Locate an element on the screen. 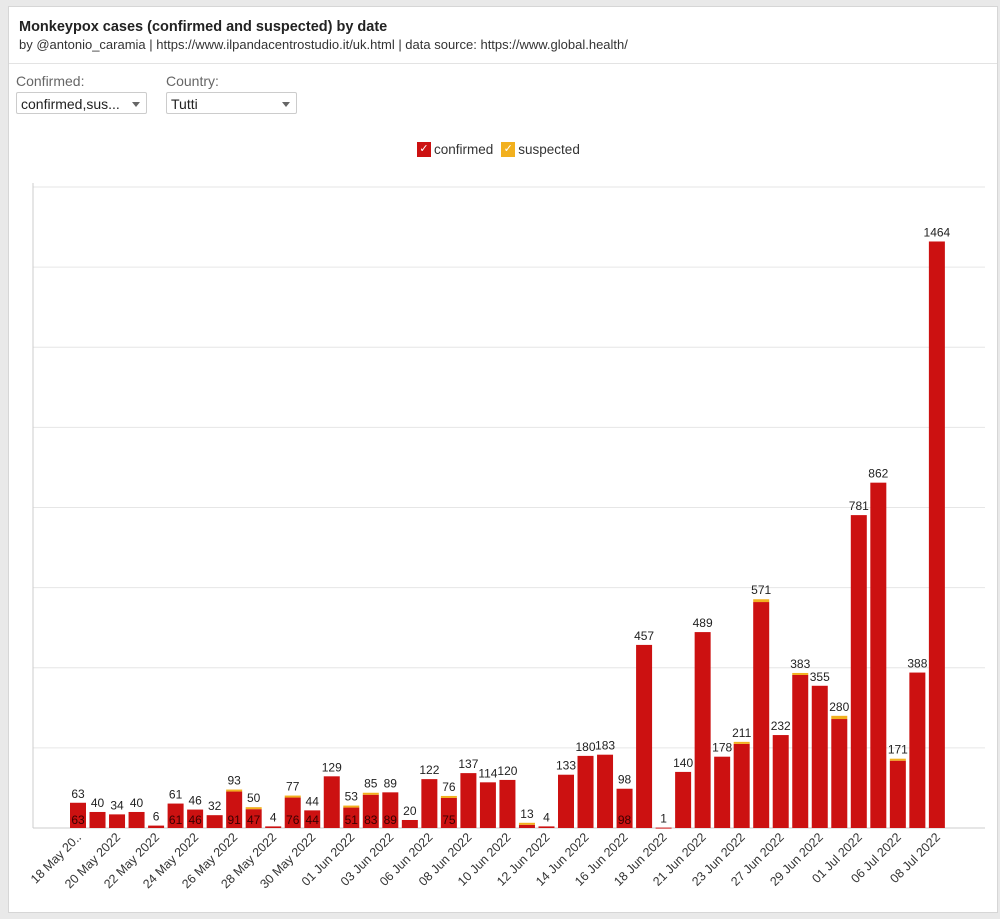 The height and width of the screenshot is (919, 1000). data-label-inner: 51 is located at coordinates (352, 820).